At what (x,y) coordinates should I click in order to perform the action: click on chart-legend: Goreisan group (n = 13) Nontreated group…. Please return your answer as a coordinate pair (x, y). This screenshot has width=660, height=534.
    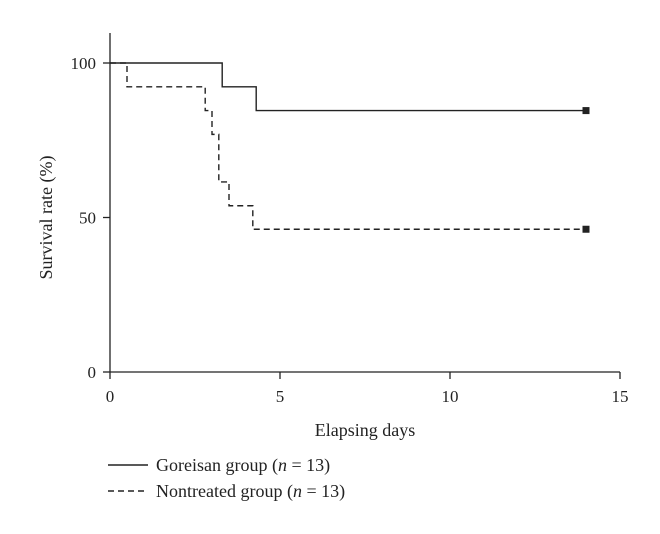
    Looking at the image, I should click on (226, 478).